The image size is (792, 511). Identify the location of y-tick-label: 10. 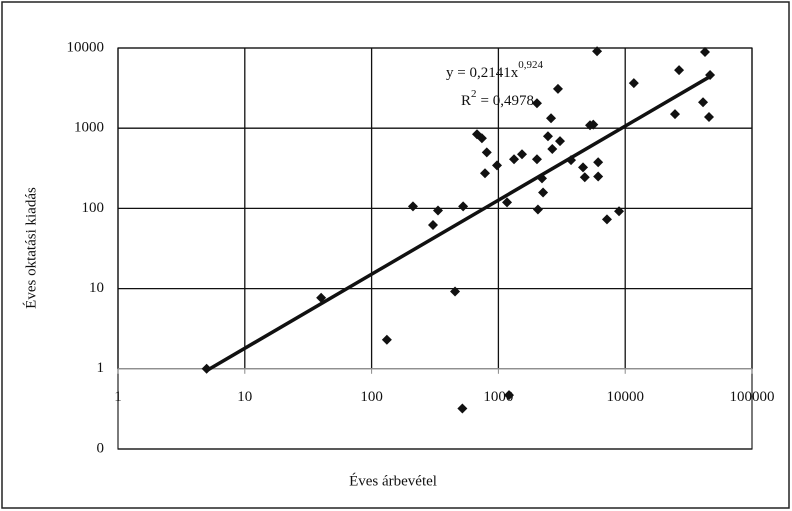
(96, 288).